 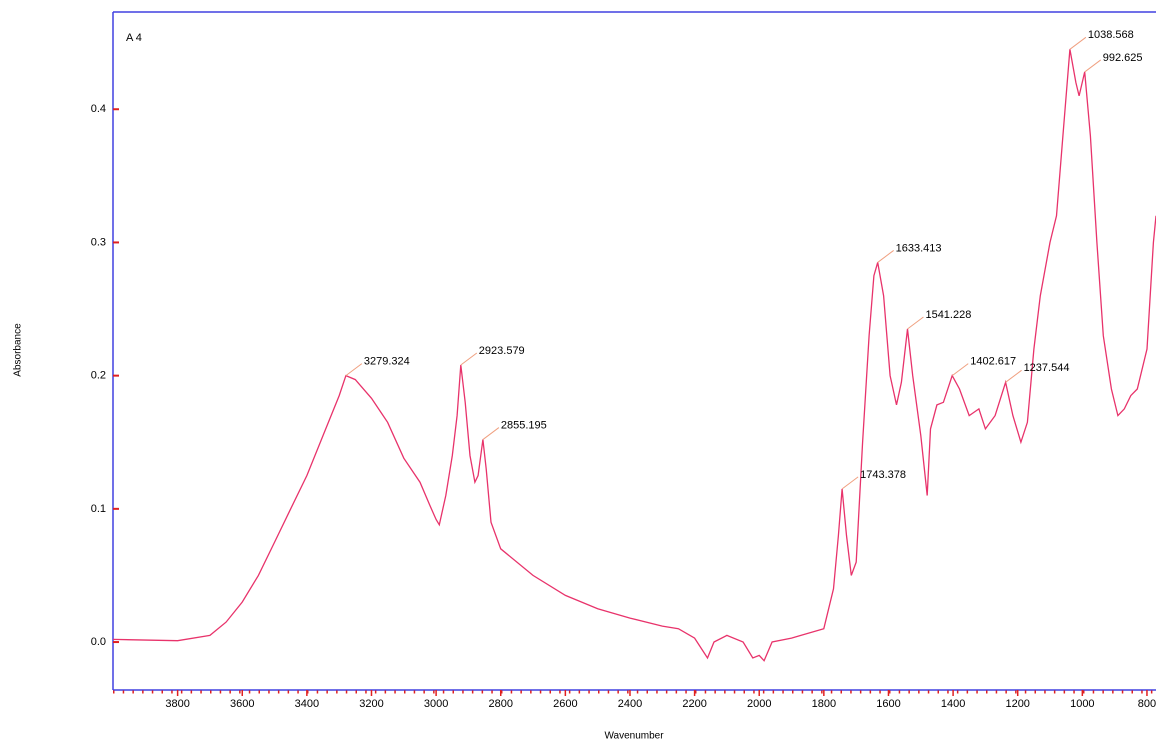 I want to click on x-tick-label: 800, so click(x=1147, y=704).